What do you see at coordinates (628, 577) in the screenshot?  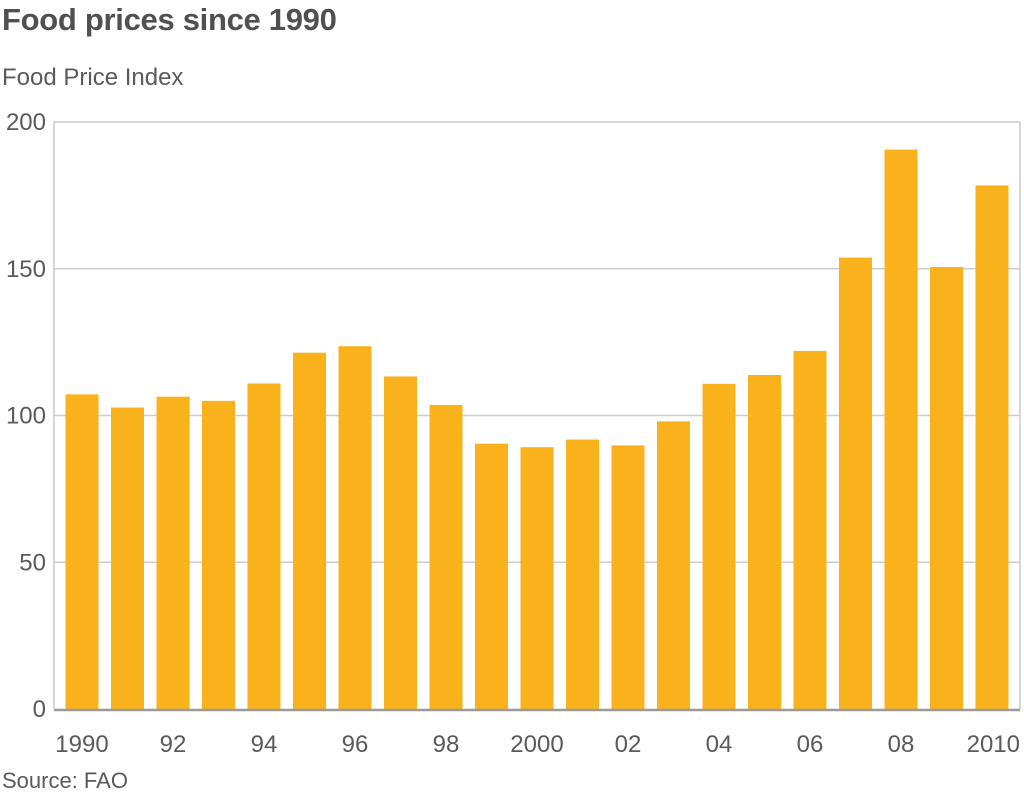 I see `bar-2002` at bounding box center [628, 577].